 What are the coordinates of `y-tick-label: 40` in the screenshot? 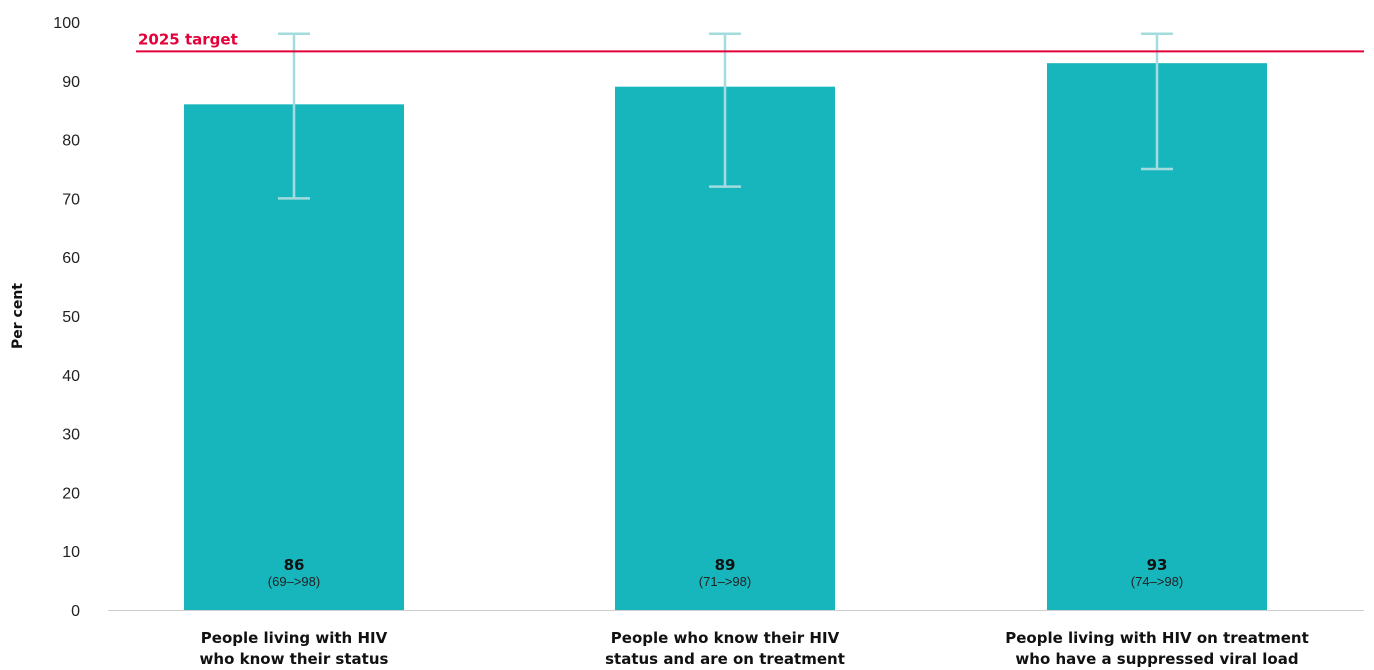 It's located at (71, 376).